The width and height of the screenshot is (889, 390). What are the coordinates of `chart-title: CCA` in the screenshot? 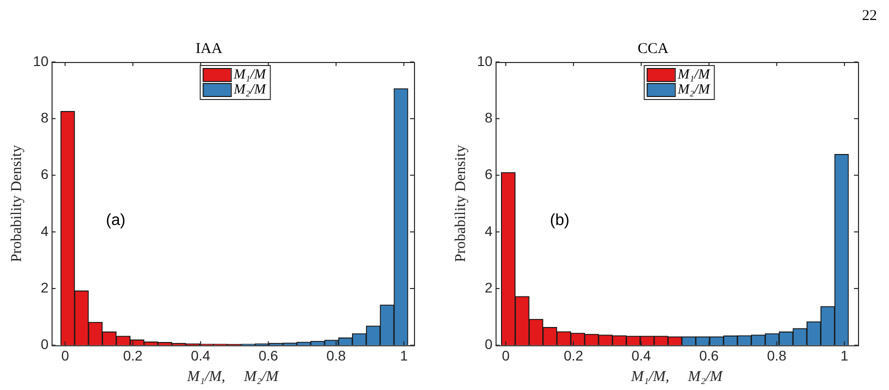 It's located at (653, 48).